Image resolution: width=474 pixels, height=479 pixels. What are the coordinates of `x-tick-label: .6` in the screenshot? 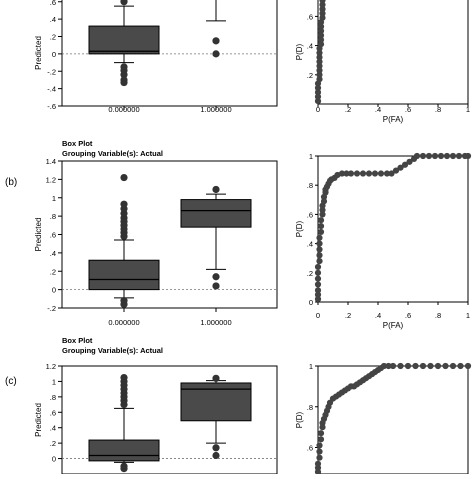 It's located at (408, 109).